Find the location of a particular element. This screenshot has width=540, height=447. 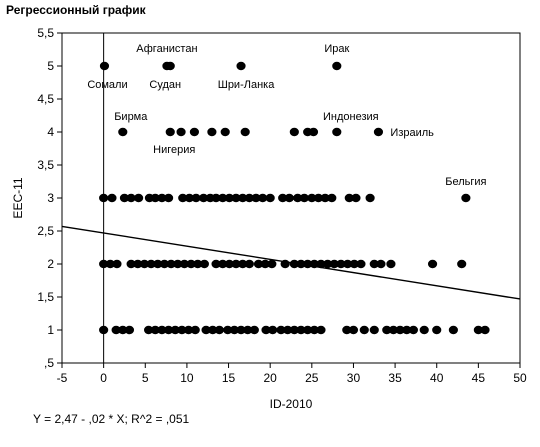

point-annotation-label: Афганистан is located at coordinates (166, 49).